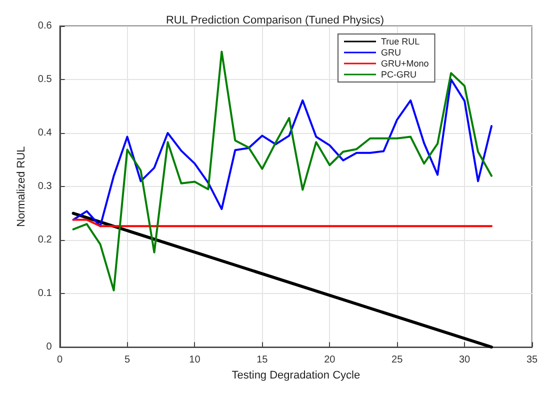 The height and width of the screenshot is (394, 550). Describe the element at coordinates (127, 360) in the screenshot. I see `x-tick-label: 5` at that location.